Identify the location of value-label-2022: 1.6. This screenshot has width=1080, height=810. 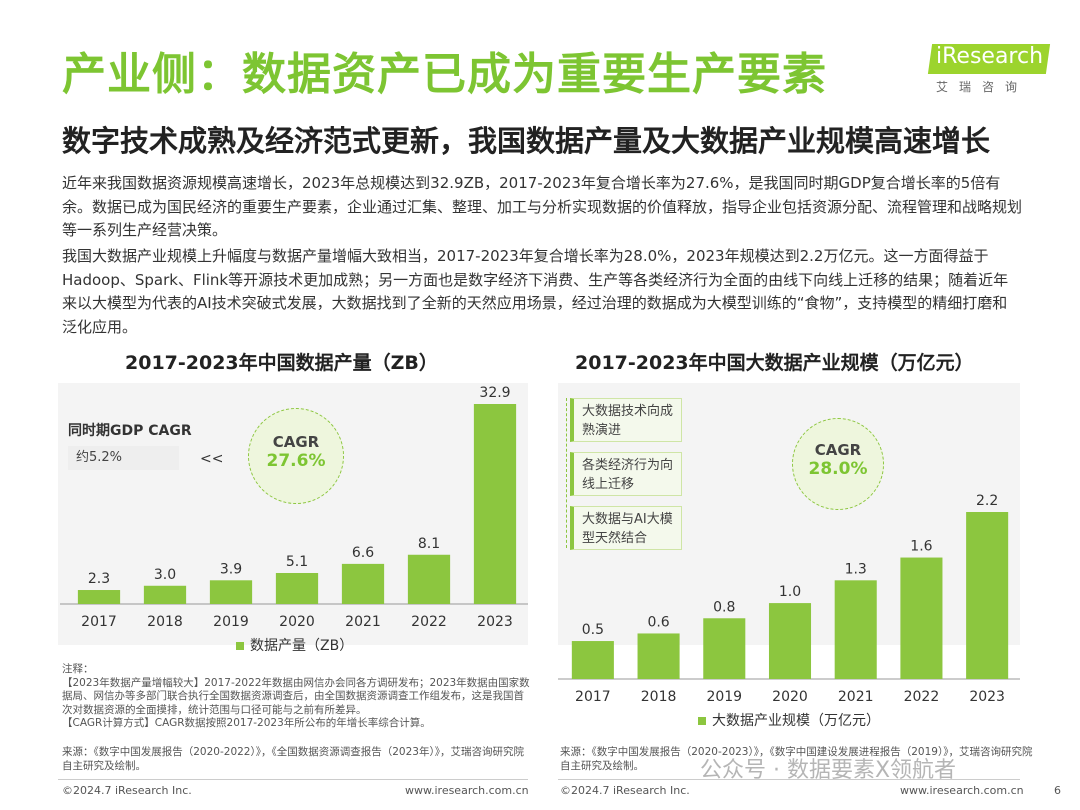
(921, 547).